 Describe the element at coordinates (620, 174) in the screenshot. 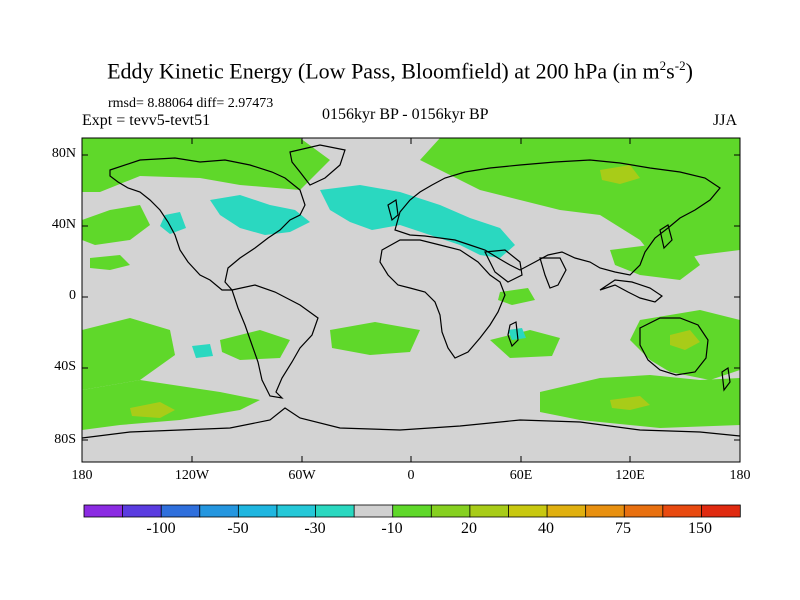

I see `field-high-arctic` at that location.